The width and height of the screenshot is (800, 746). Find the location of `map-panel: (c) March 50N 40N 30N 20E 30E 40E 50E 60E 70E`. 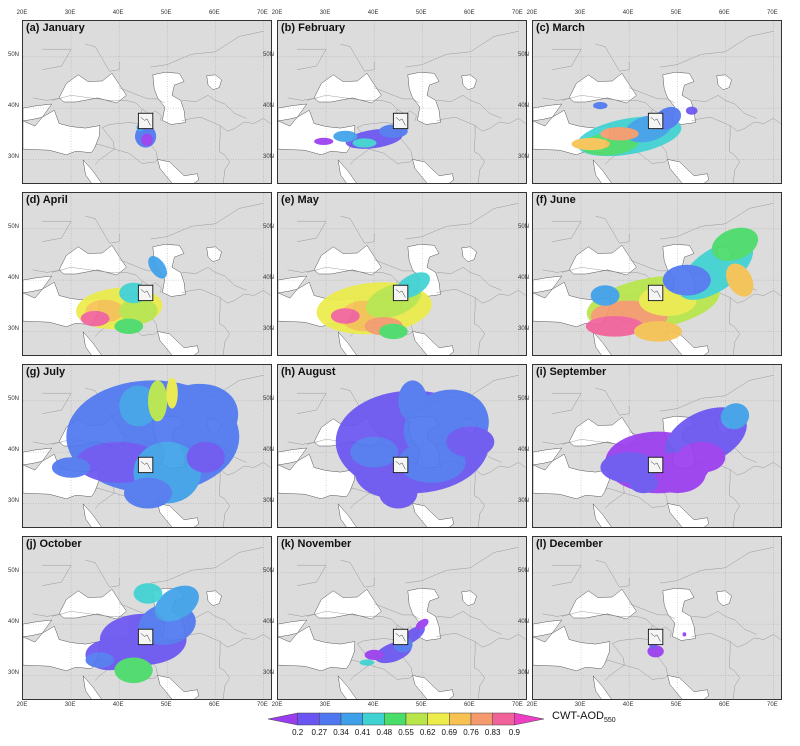

map-panel: (c) March 50N 40N 30N 20E 30E 40E 50E 60E 70E is located at coordinates (650, 97).